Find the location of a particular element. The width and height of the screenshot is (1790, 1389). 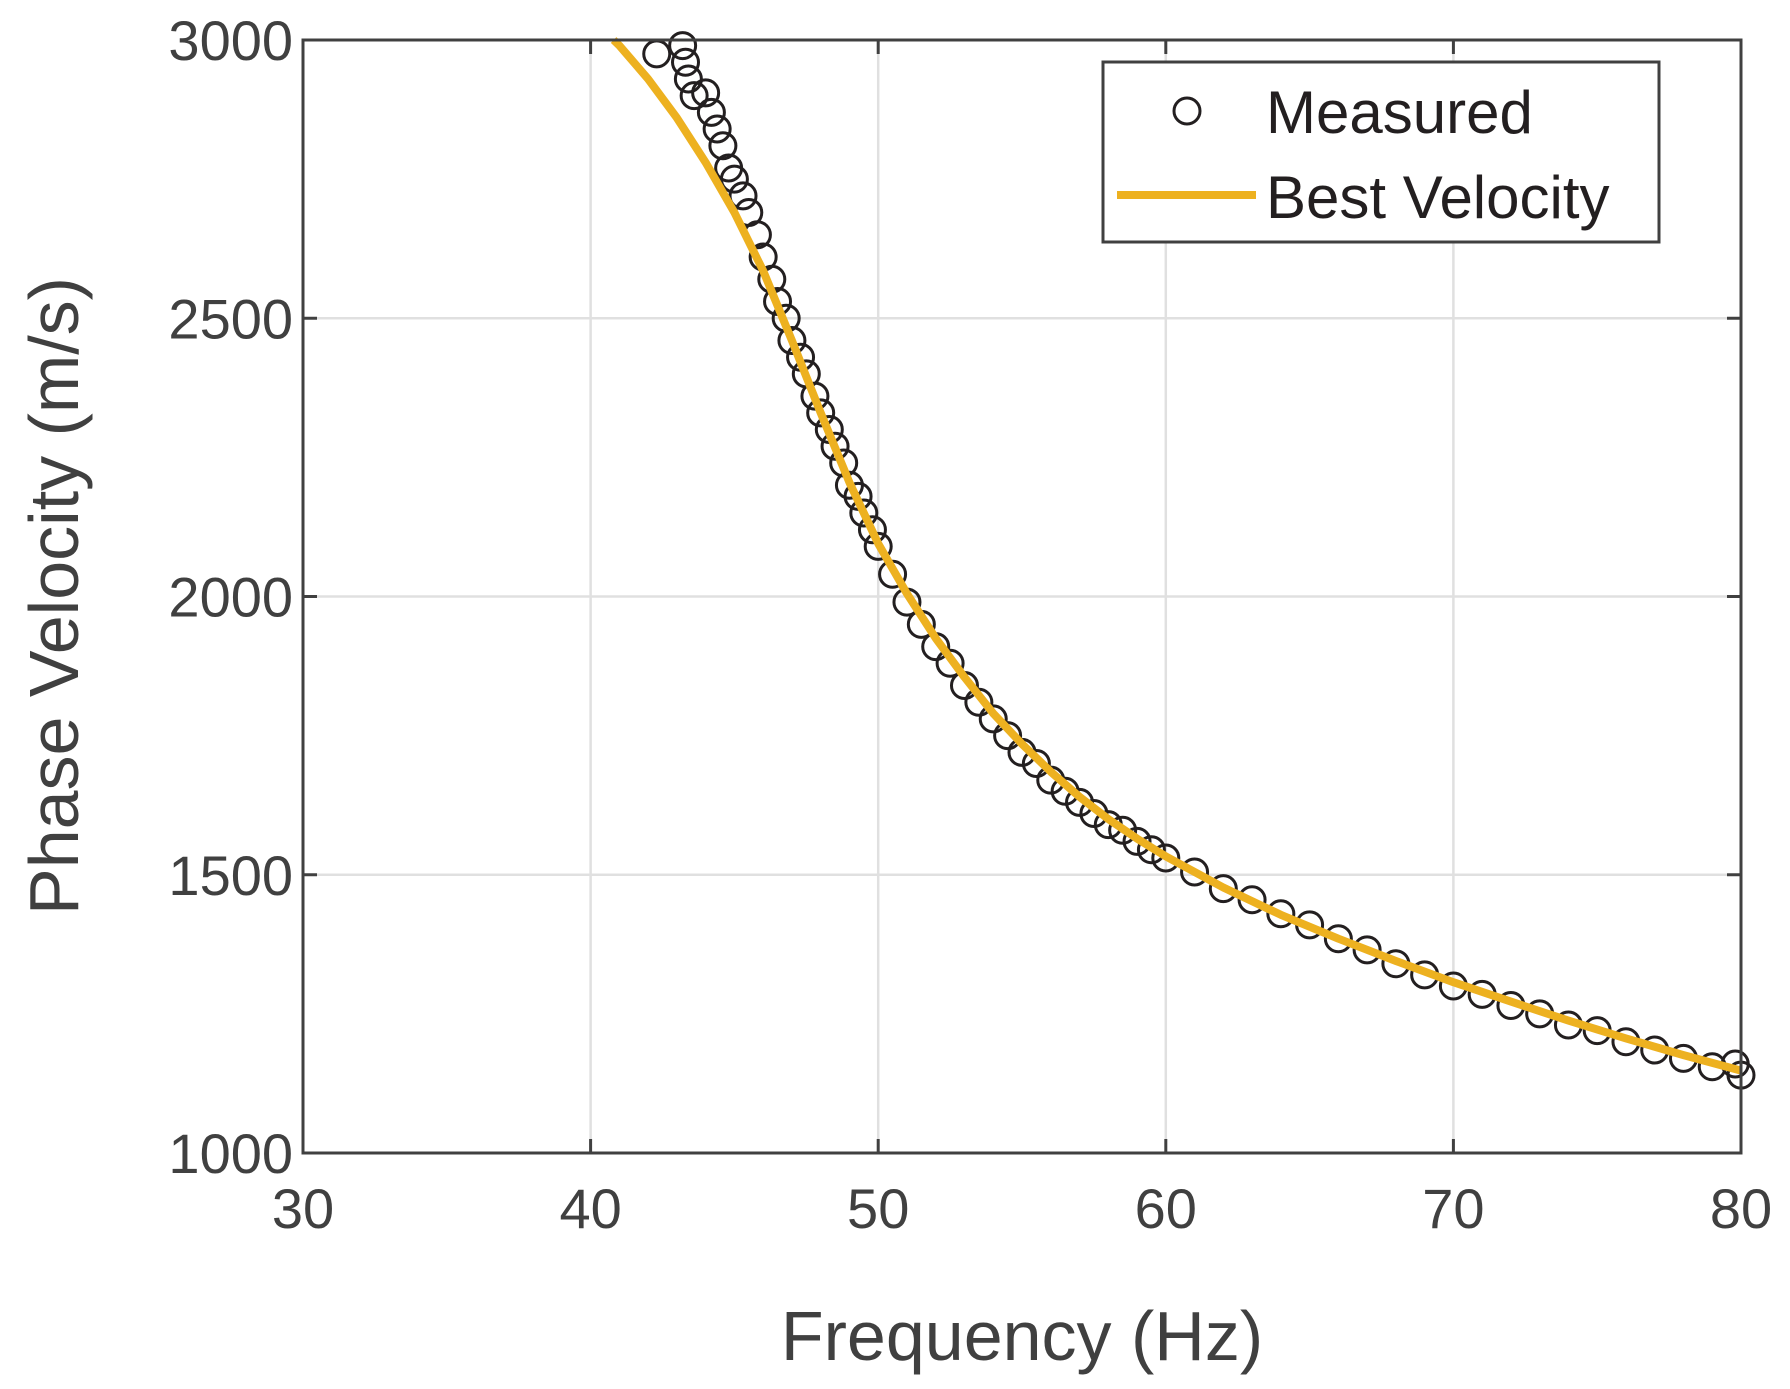

x-tick-label: 30 is located at coordinates (303, 1208).